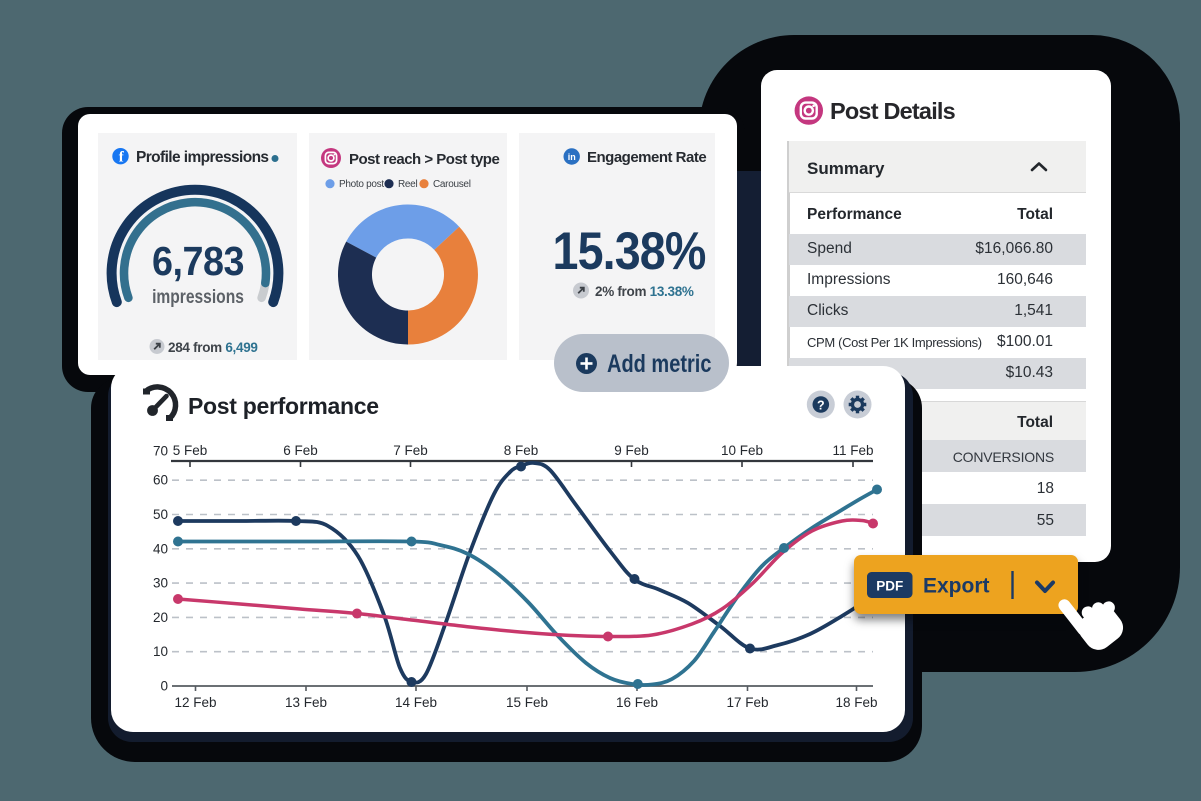 The image size is (1201, 801). What do you see at coordinates (416, 702) in the screenshot?
I see `svg-text: 14 Feb` at bounding box center [416, 702].